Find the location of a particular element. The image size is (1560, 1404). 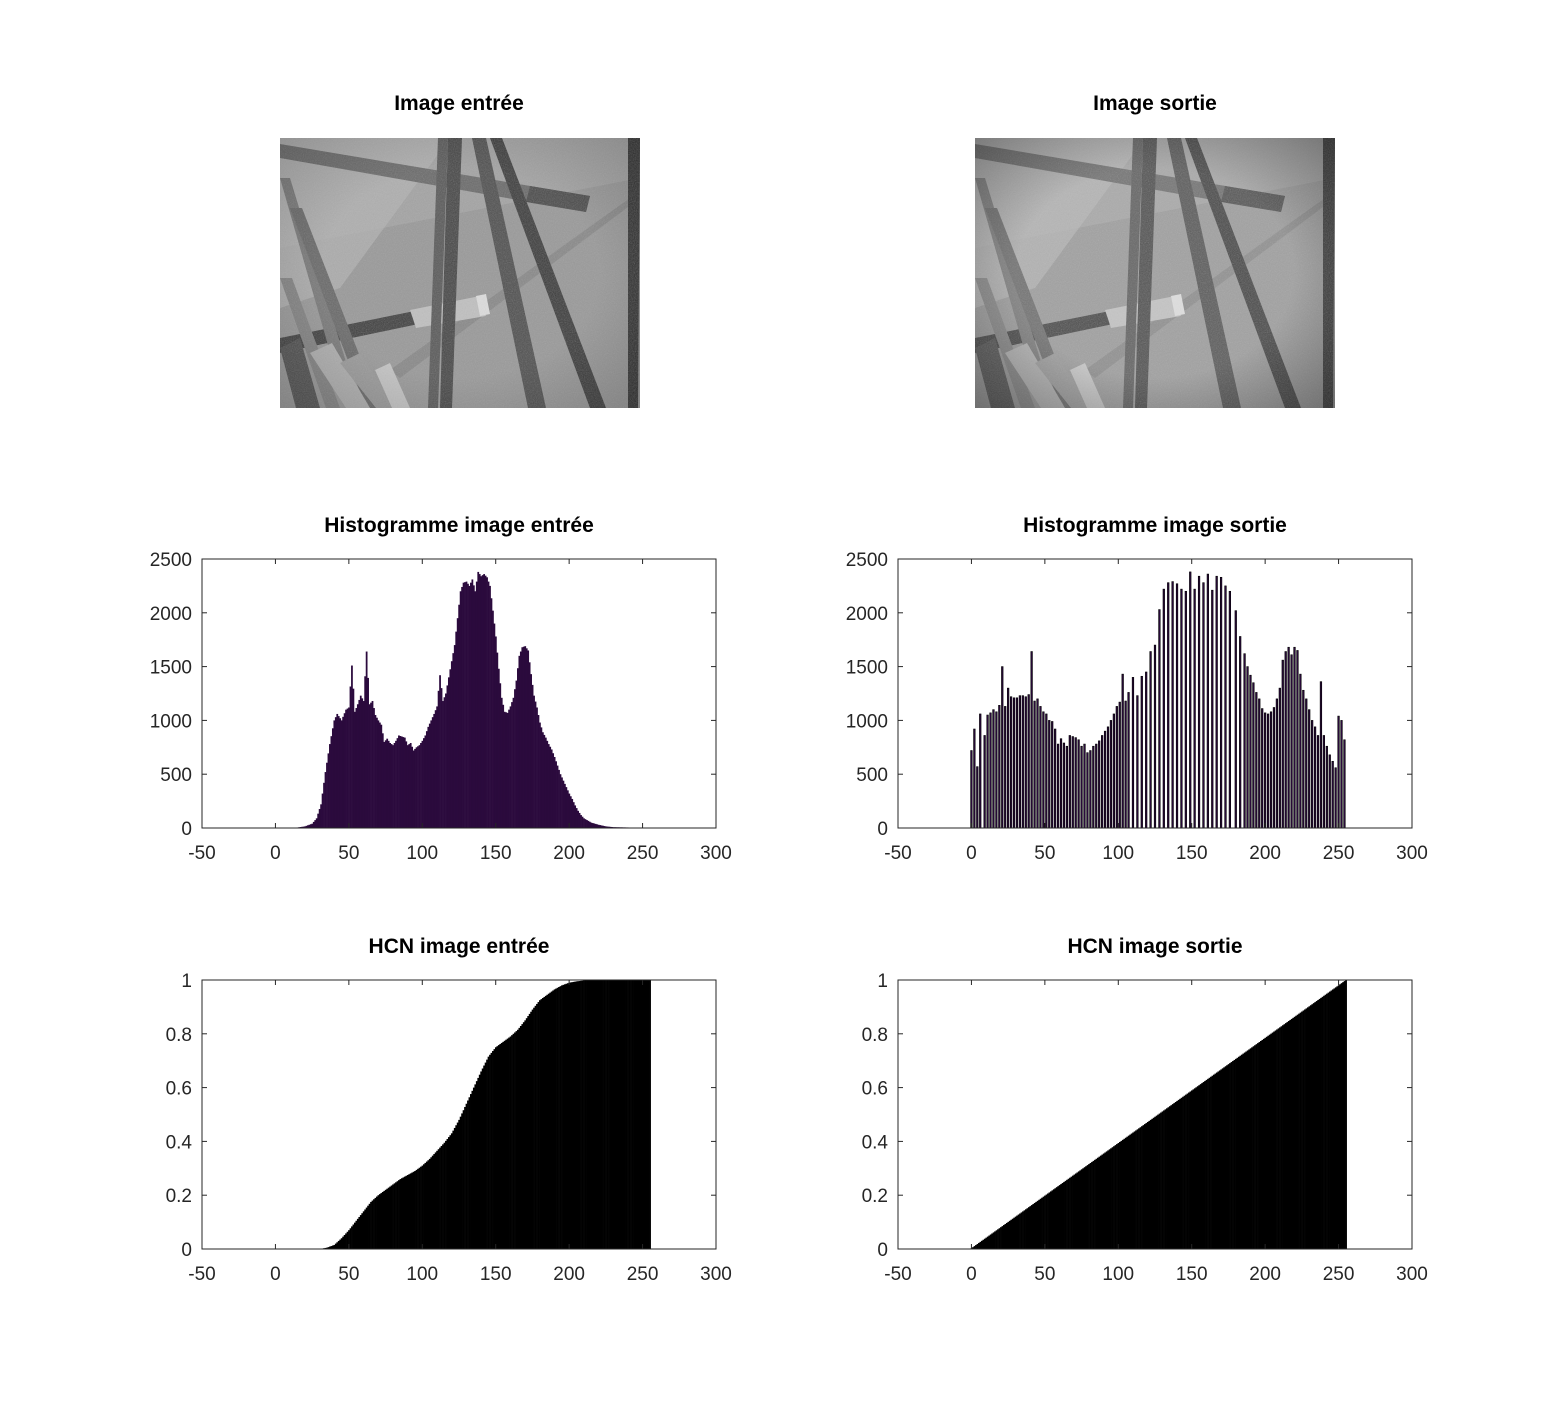

y-tick-label: 0 is located at coordinates (186, 829).